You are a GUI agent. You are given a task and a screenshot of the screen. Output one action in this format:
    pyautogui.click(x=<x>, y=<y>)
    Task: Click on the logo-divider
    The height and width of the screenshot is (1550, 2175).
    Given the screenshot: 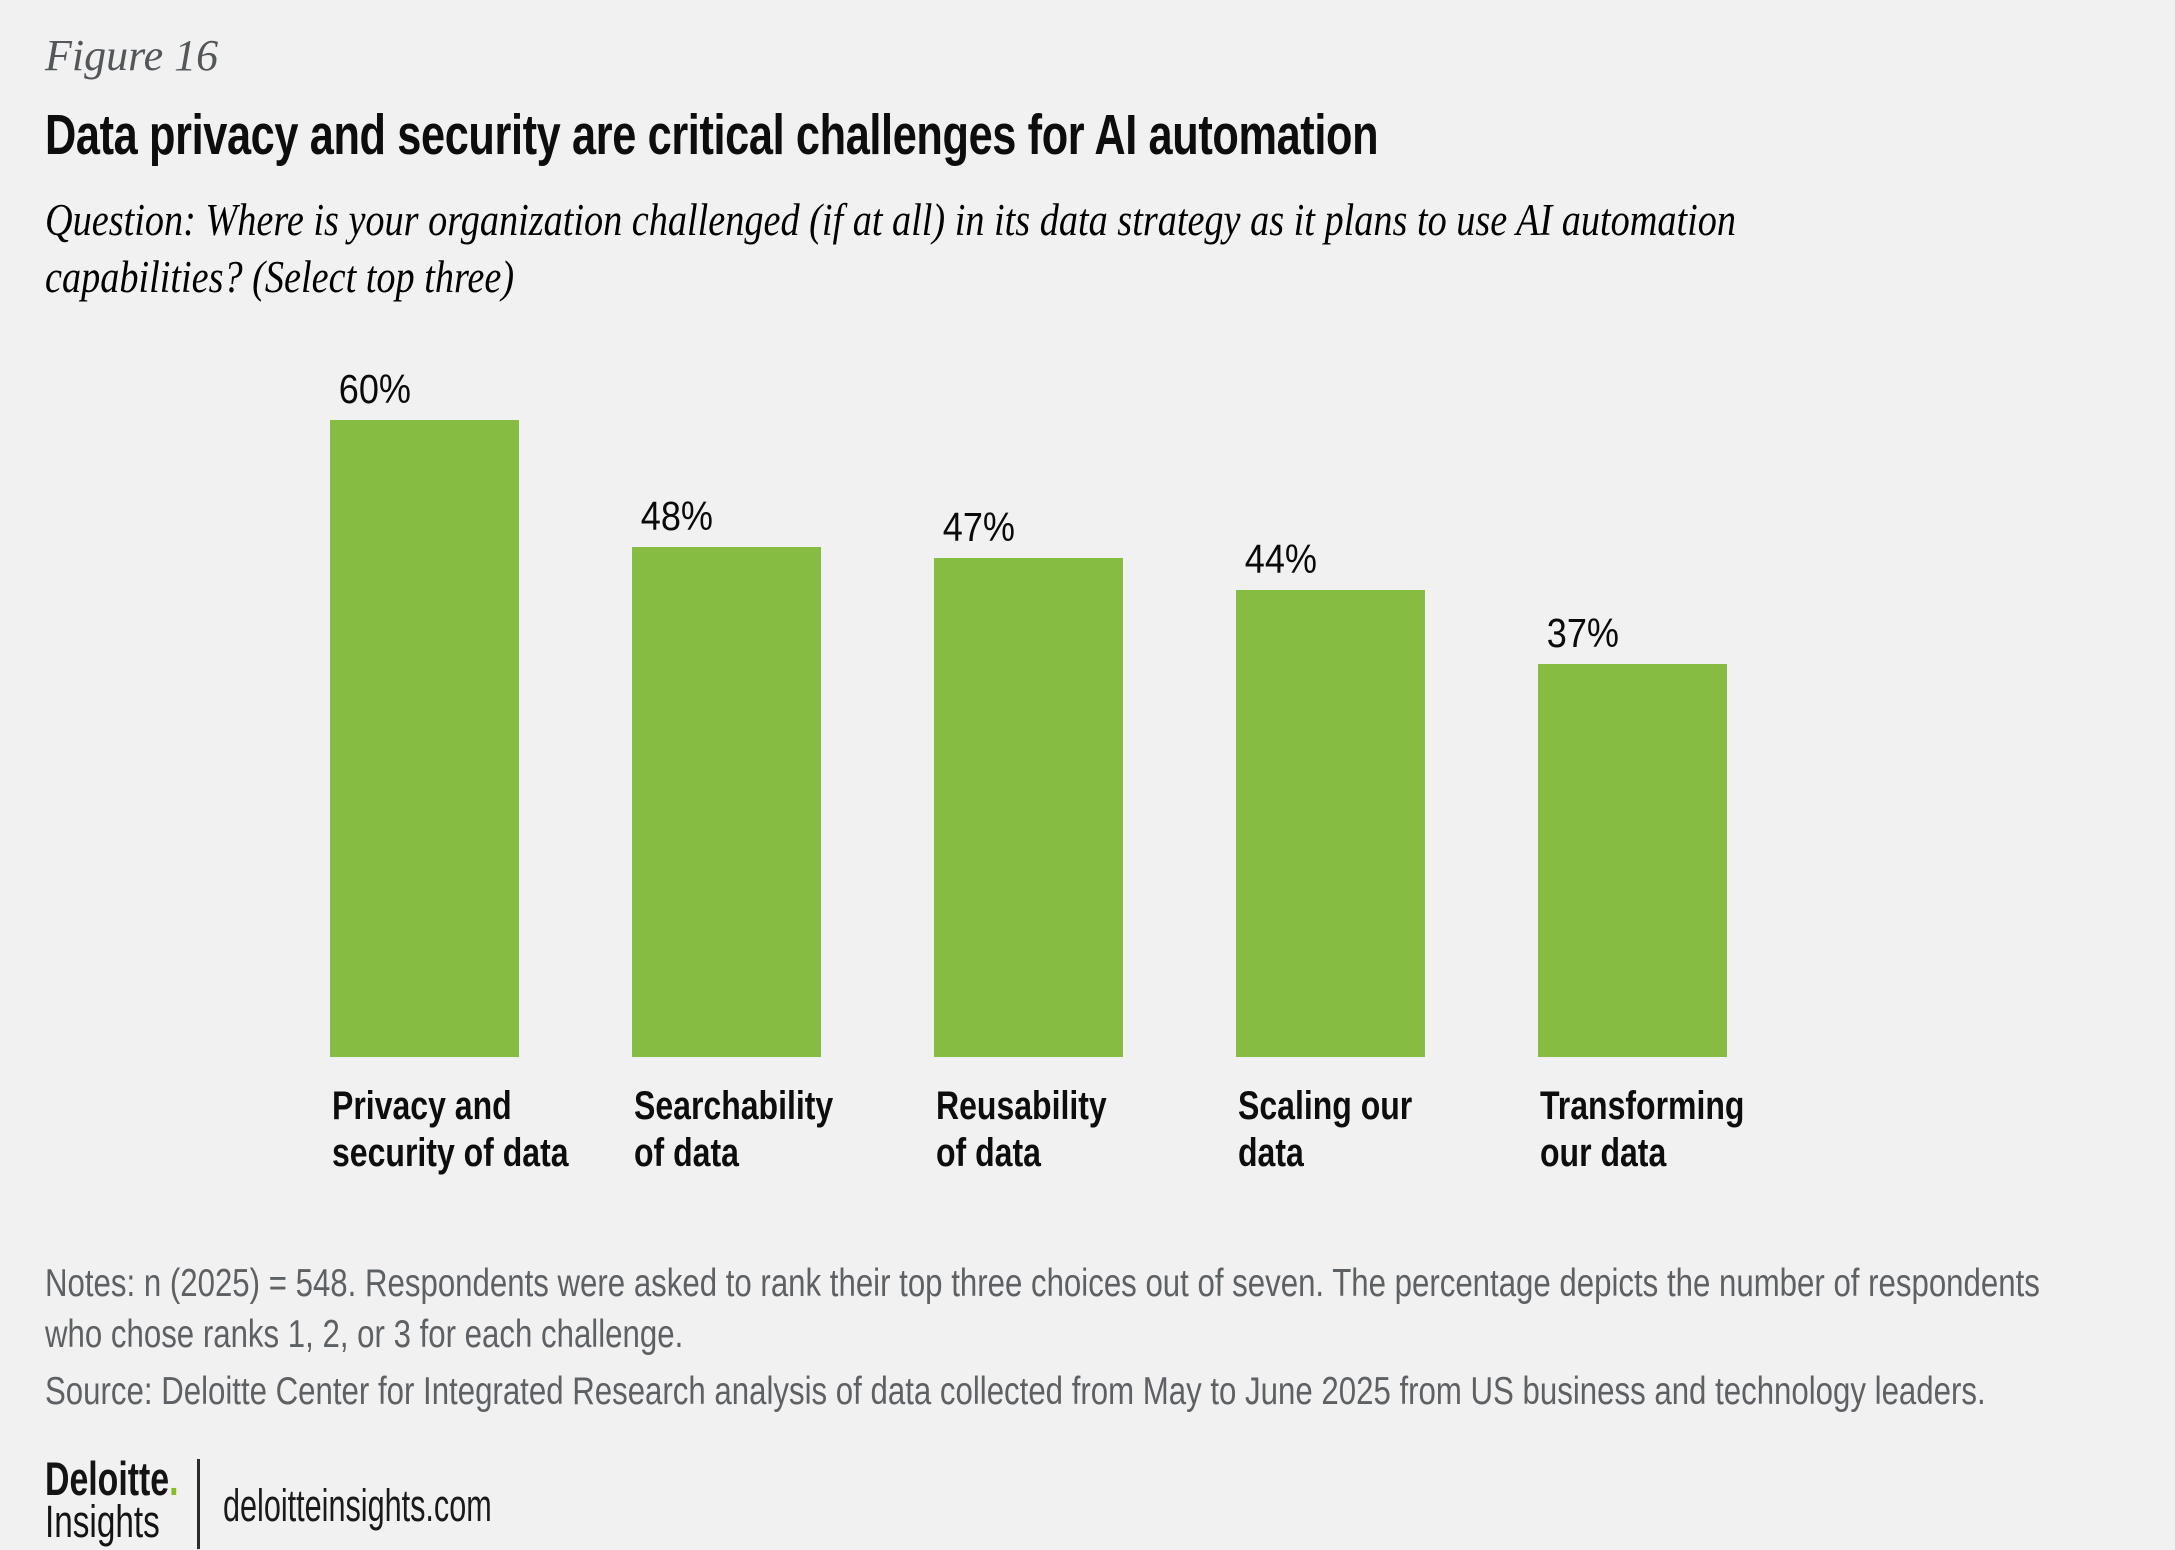 What is the action you would take?
    pyautogui.click(x=198, y=1504)
    